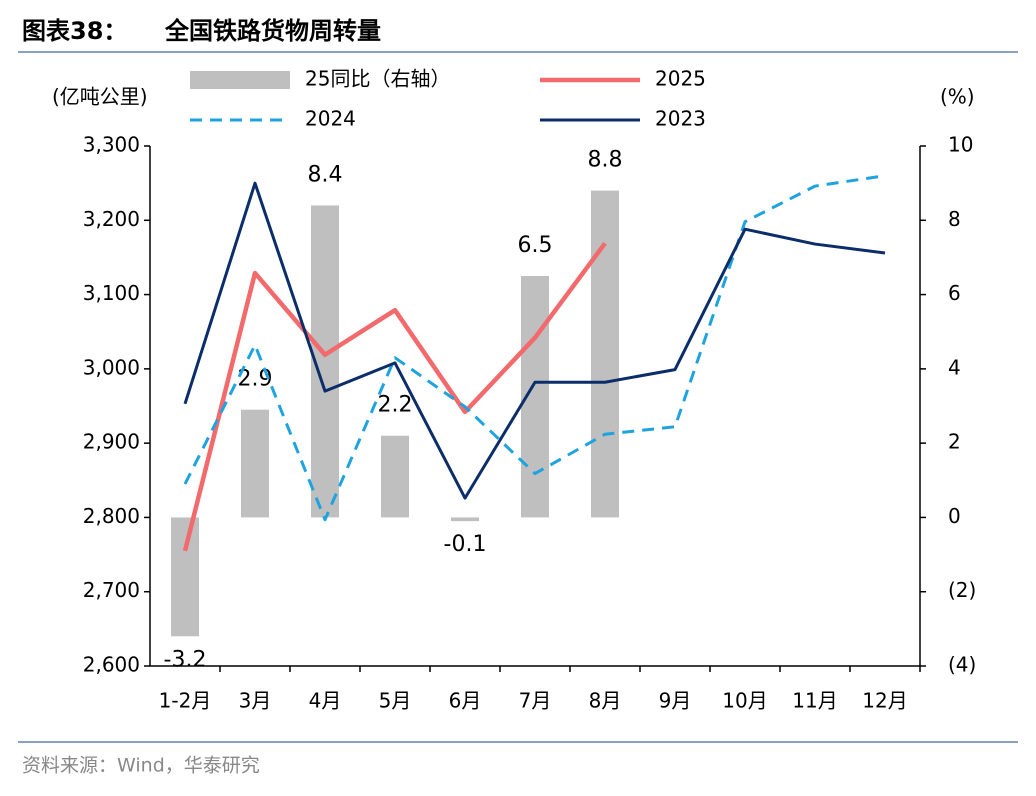  What do you see at coordinates (954, 367) in the screenshot?
I see `y2-tick-label: 4` at bounding box center [954, 367].